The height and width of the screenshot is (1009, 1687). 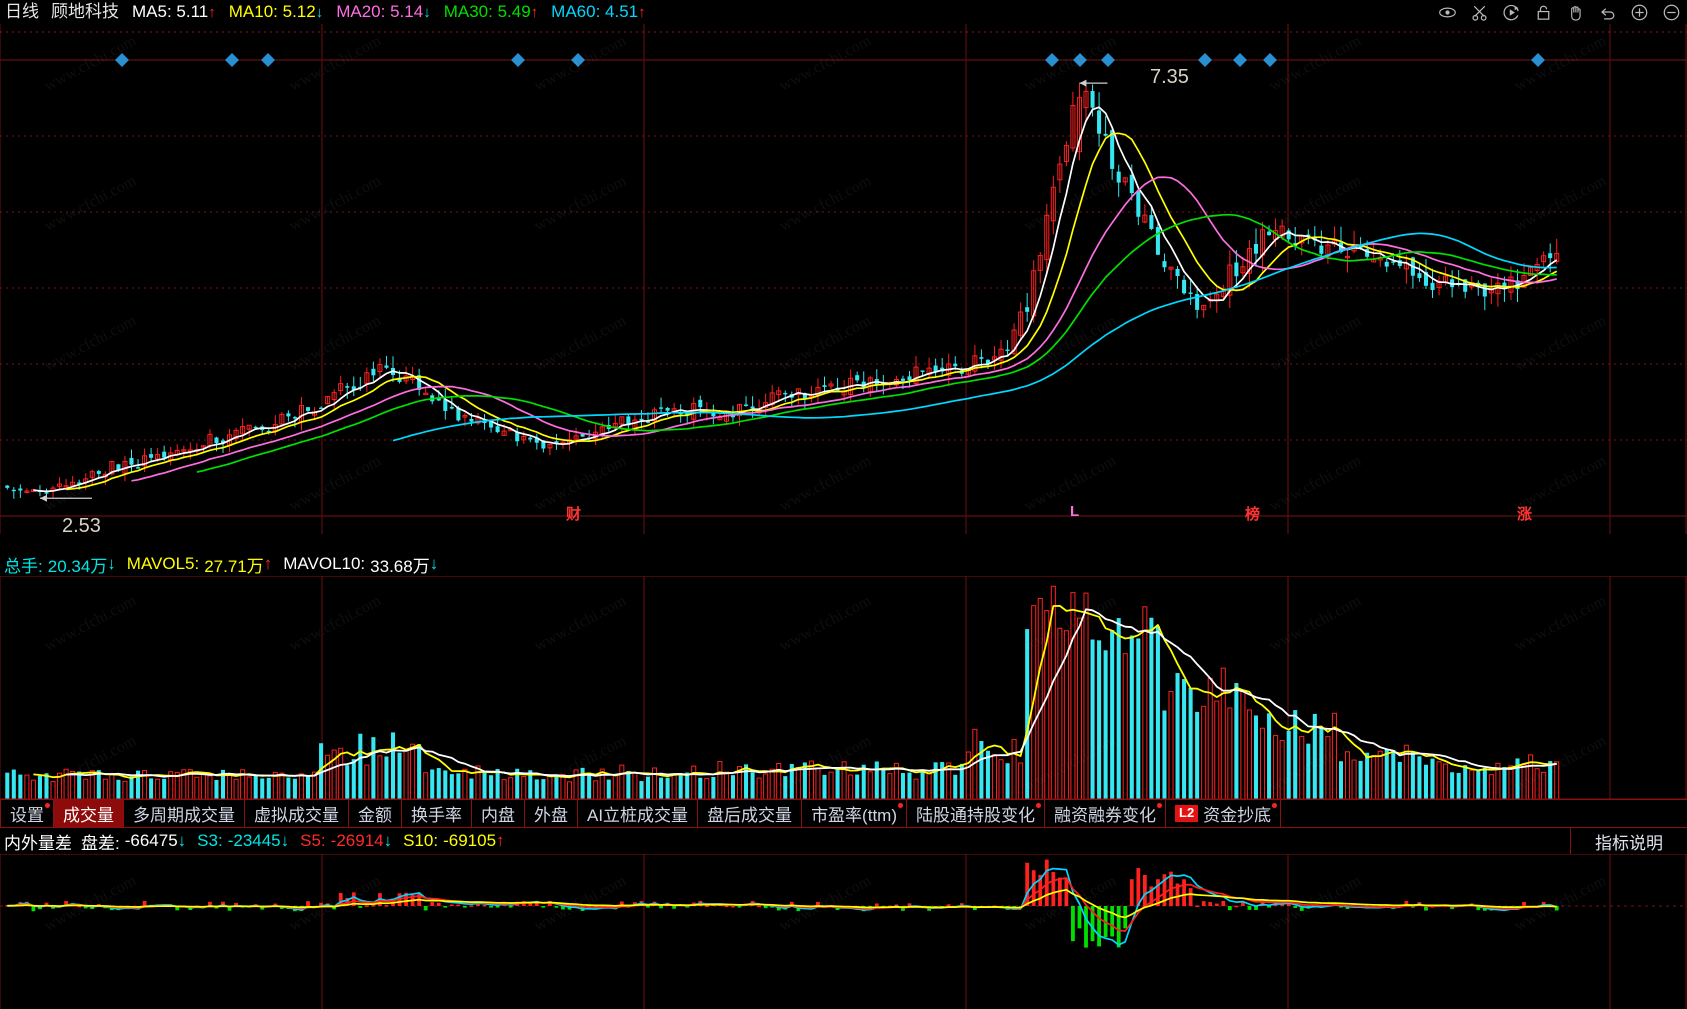 I want to click on toolbar-button-label: 金额, so click(x=375, y=815).